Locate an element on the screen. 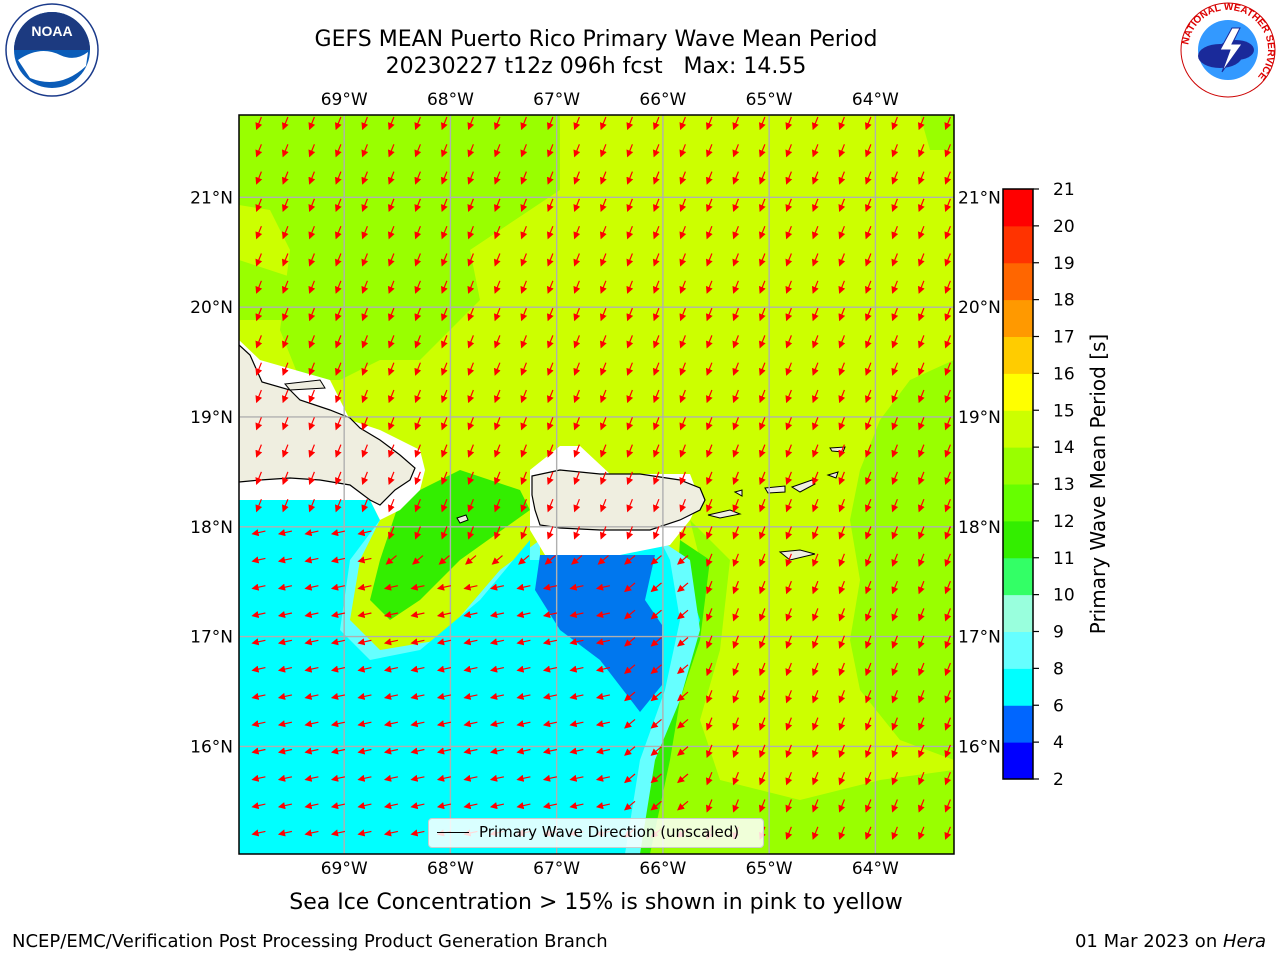 The height and width of the screenshot is (960, 1280). land-hispaniola is located at coordinates (327, 425).